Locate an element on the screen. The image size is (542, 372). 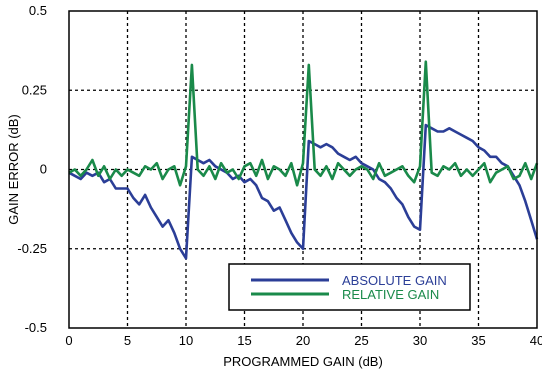
x-tick-label: 30 is located at coordinates (420, 340).